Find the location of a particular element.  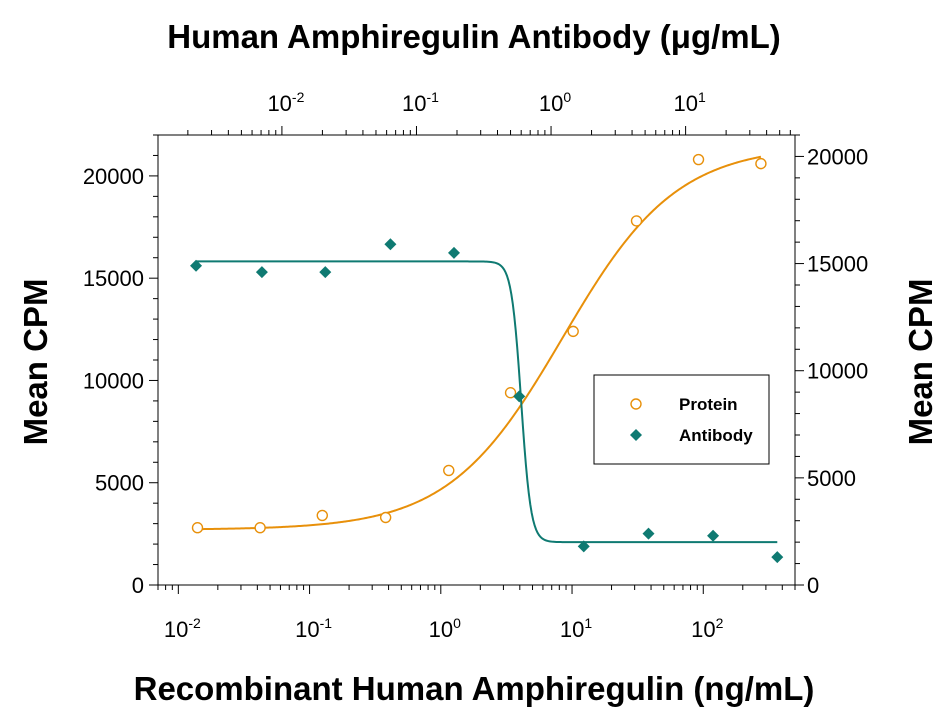

right-tick-label: 5000 is located at coordinates (831, 478).